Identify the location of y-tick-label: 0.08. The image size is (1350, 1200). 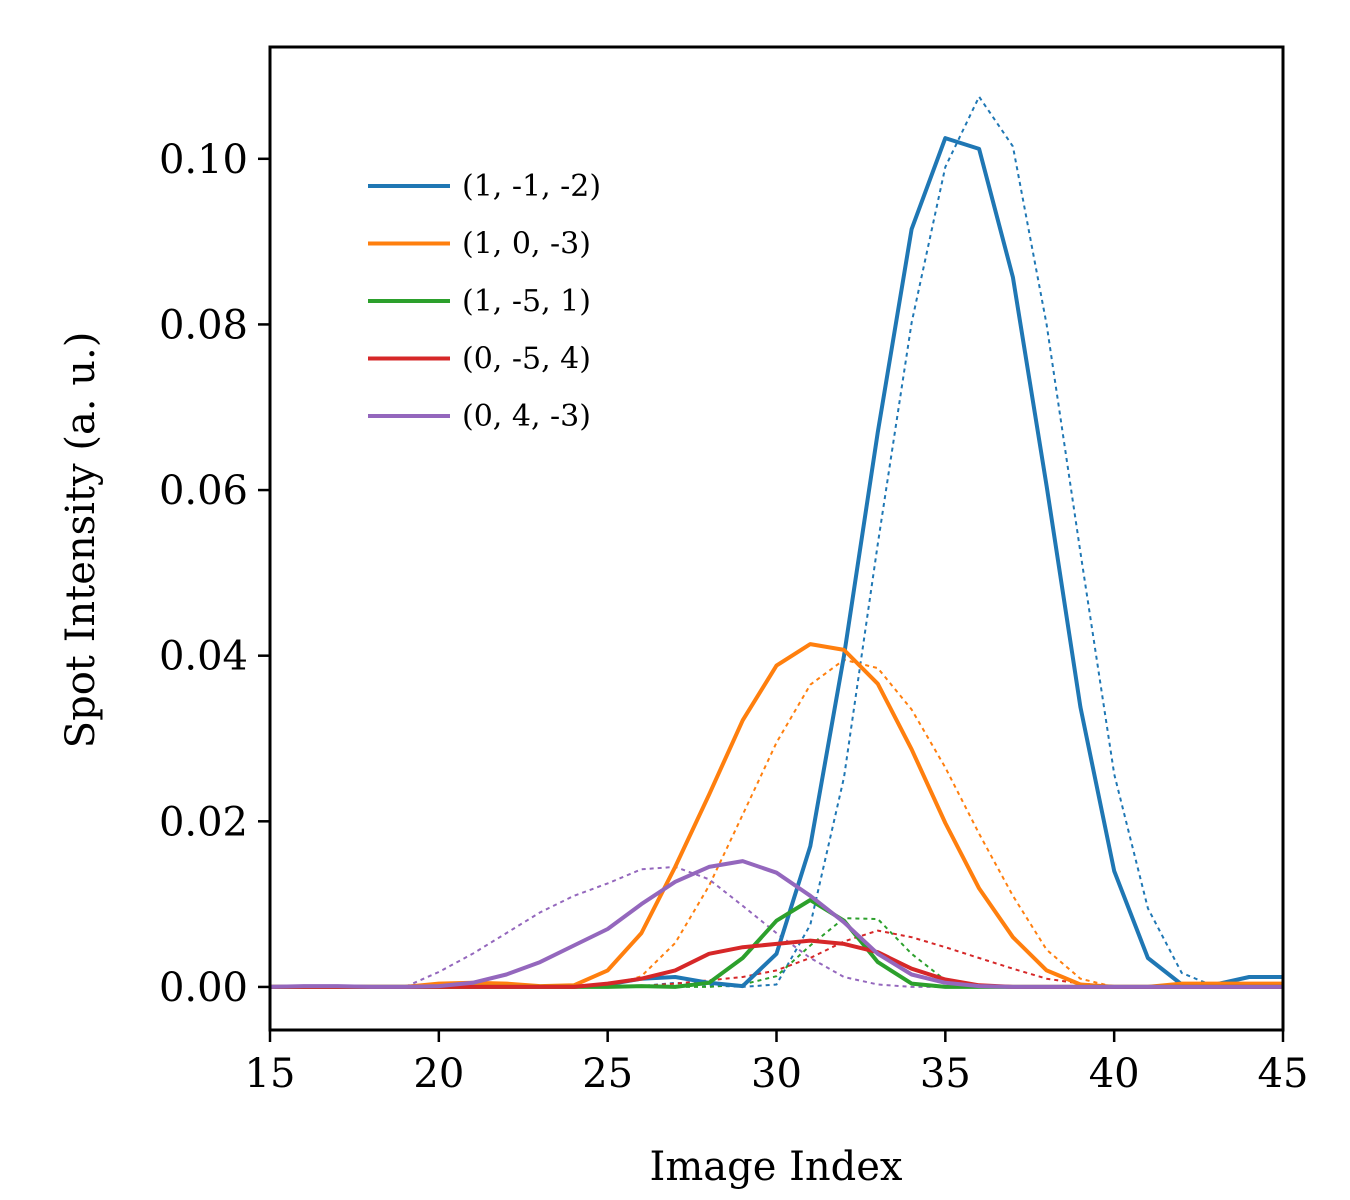
(203, 325).